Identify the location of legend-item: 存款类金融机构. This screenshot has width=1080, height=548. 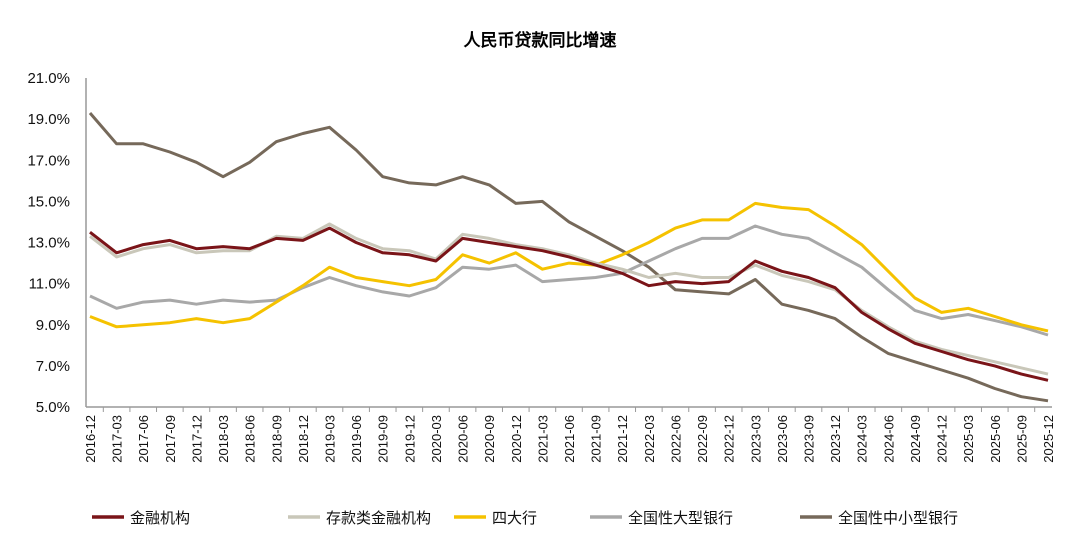
(359, 518).